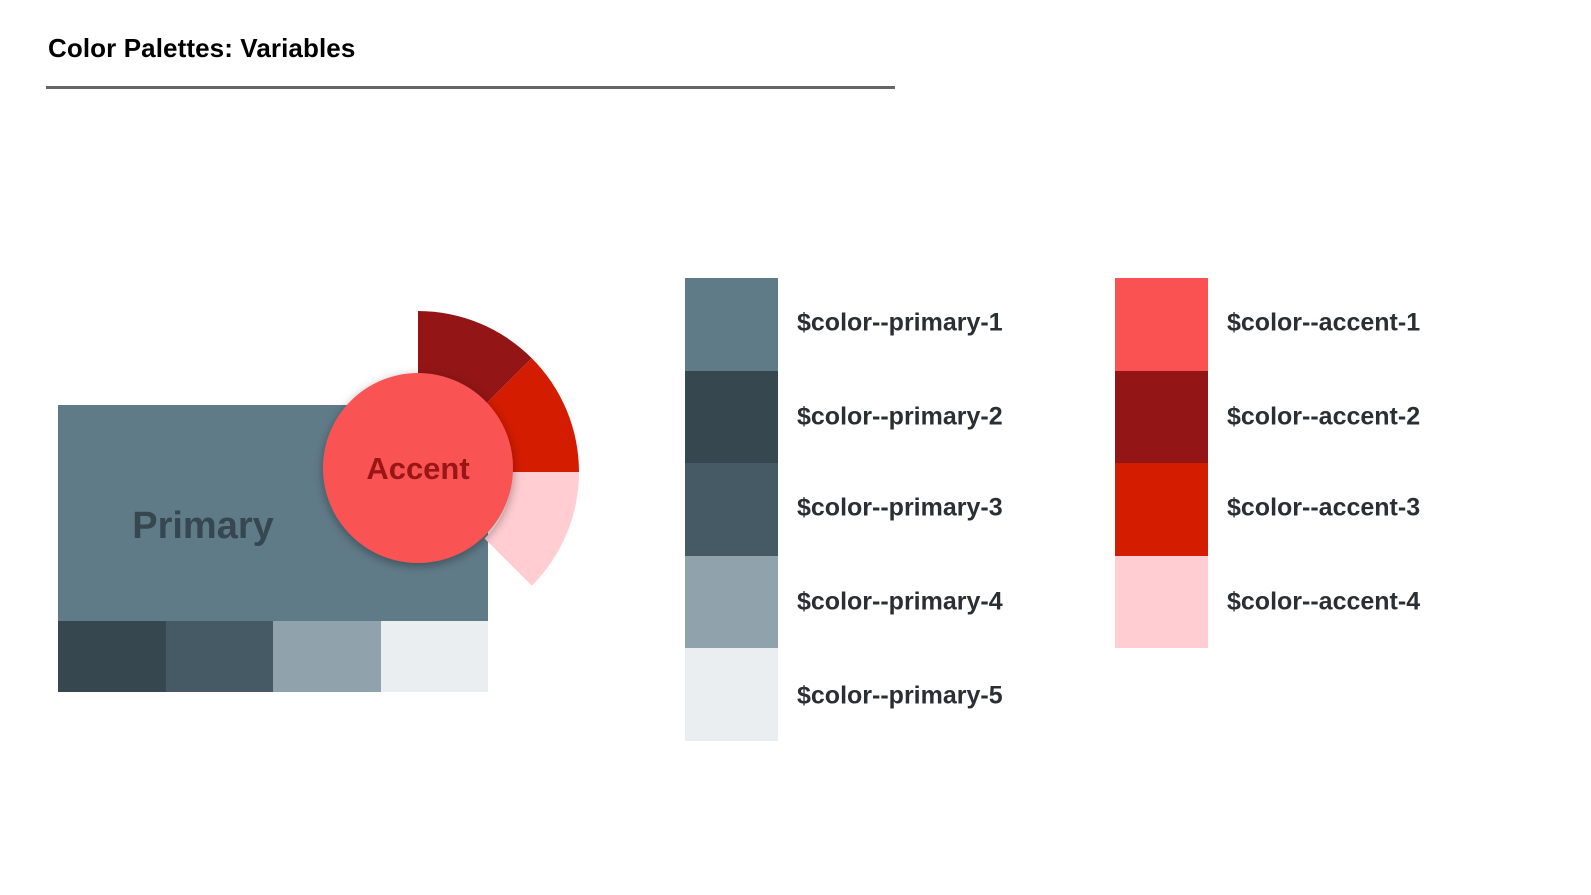  I want to click on primary-variable-label-4: $color--primary-4, so click(900, 601).